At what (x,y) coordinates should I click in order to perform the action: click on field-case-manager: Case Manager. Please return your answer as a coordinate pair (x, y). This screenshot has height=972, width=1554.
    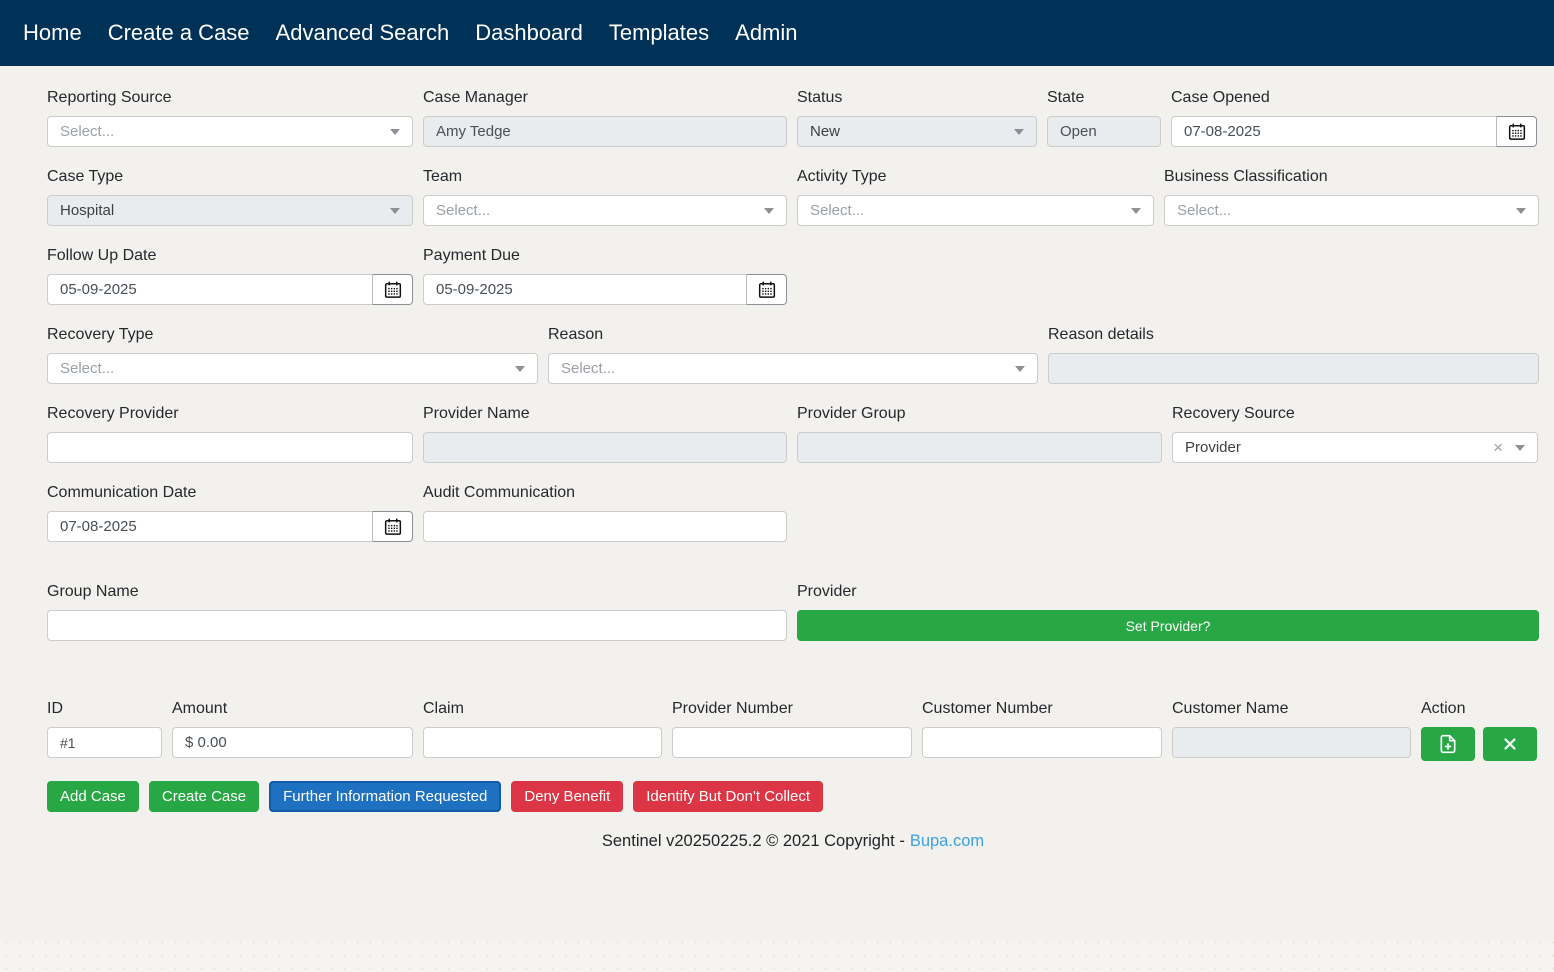
    Looking at the image, I should click on (605, 117).